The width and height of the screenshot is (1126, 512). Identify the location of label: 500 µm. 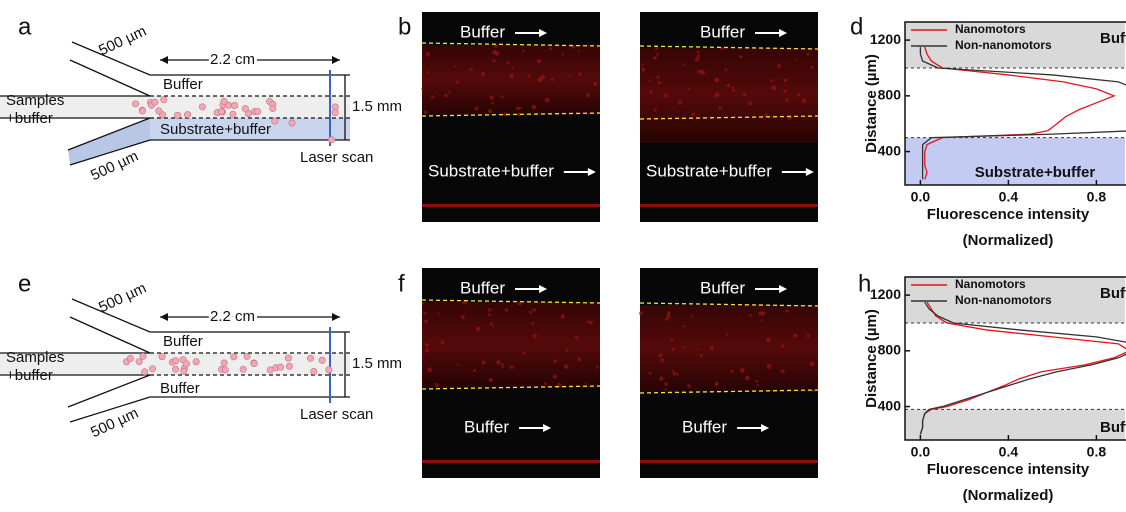
(122, 41).